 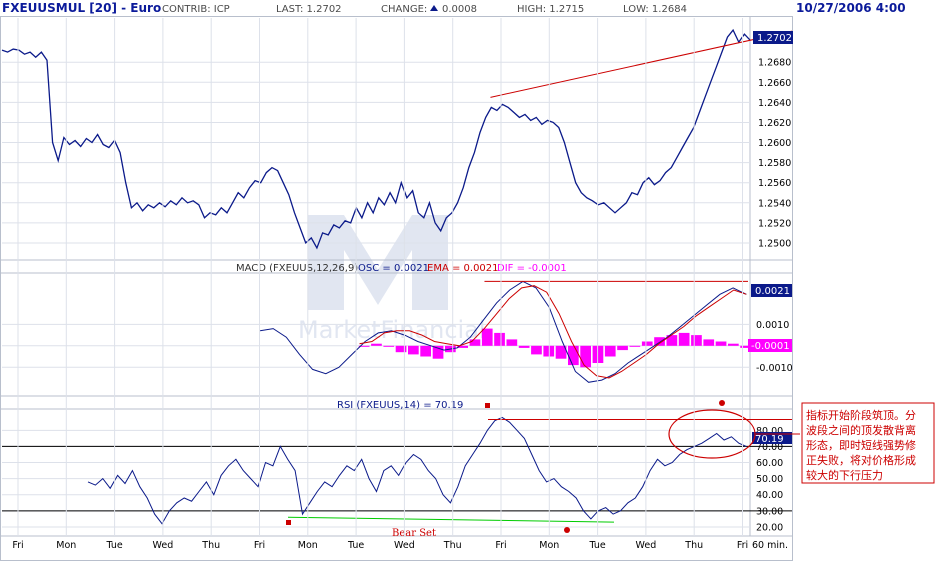 What do you see at coordinates (774, 83) in the screenshot?
I see `price-tick-label: 1.2660` at bounding box center [774, 83].